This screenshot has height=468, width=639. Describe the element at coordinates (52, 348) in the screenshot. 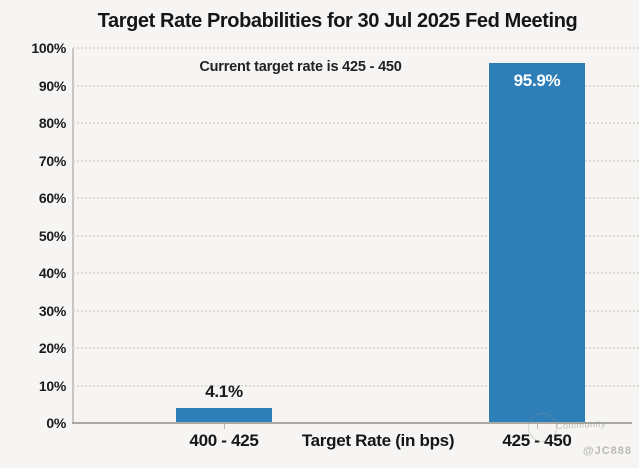

I see `y-tick-label: 20%` at that location.